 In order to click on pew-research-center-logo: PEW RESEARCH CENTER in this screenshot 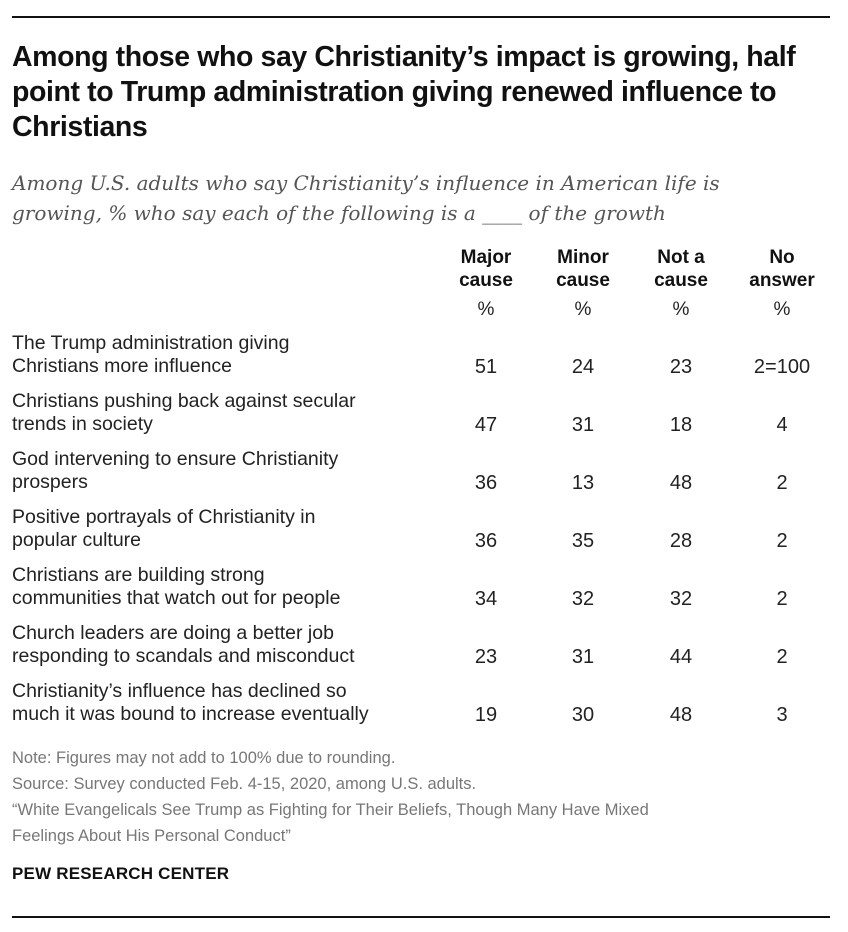, I will do `click(121, 873)`.